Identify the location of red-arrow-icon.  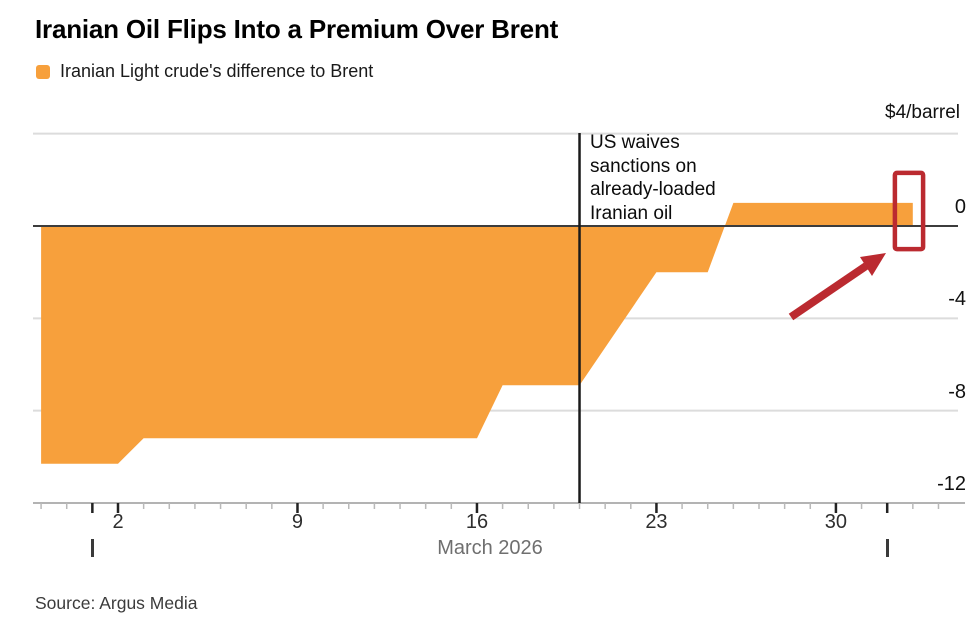
(873, 264).